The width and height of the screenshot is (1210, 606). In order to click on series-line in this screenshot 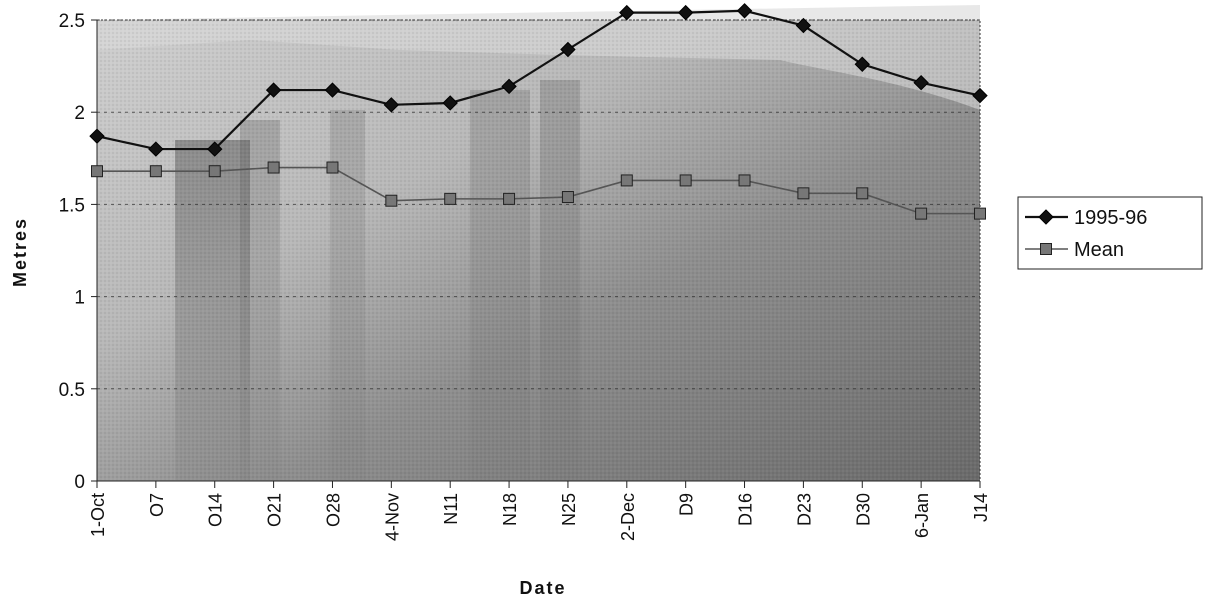, I will do `click(538, 190)`.